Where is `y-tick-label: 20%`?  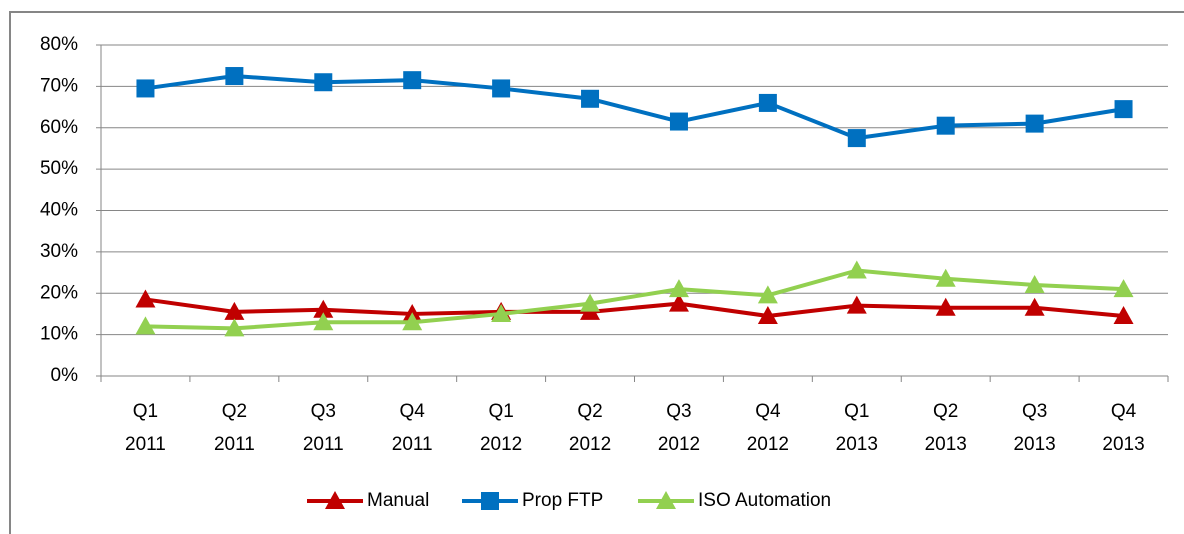 y-tick-label: 20% is located at coordinates (59, 292).